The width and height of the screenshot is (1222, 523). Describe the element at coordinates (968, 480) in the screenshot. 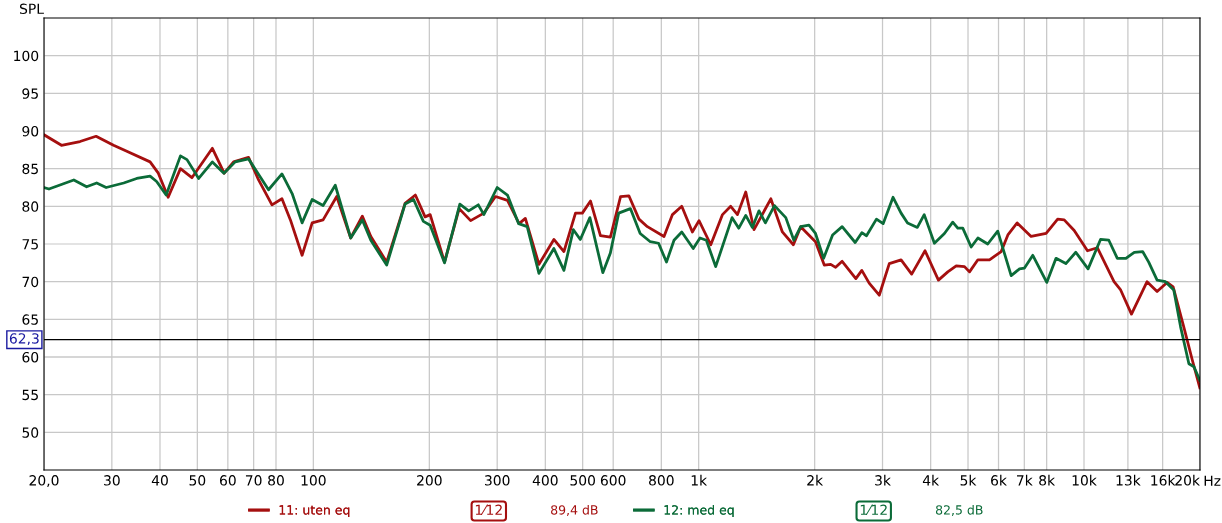

I see `x-tick-label: 5k` at that location.